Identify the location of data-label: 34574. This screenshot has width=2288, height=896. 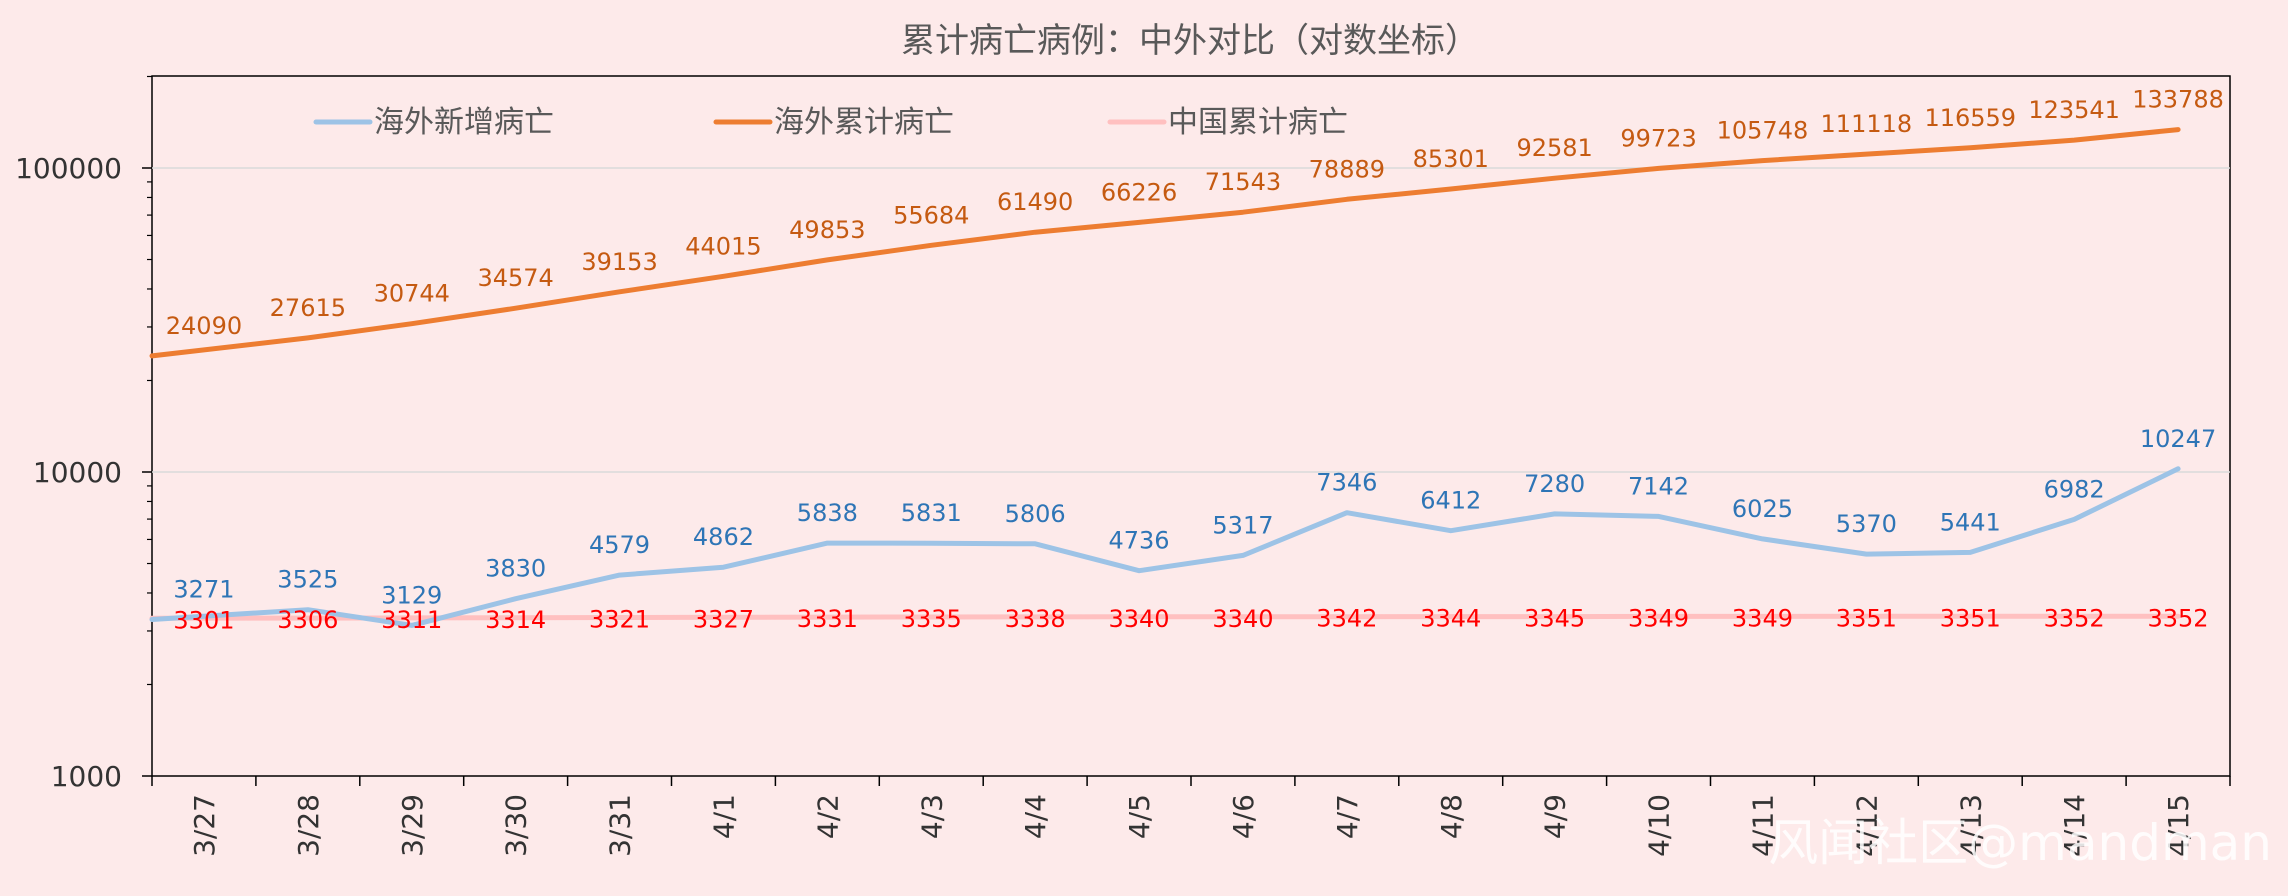
(515, 278).